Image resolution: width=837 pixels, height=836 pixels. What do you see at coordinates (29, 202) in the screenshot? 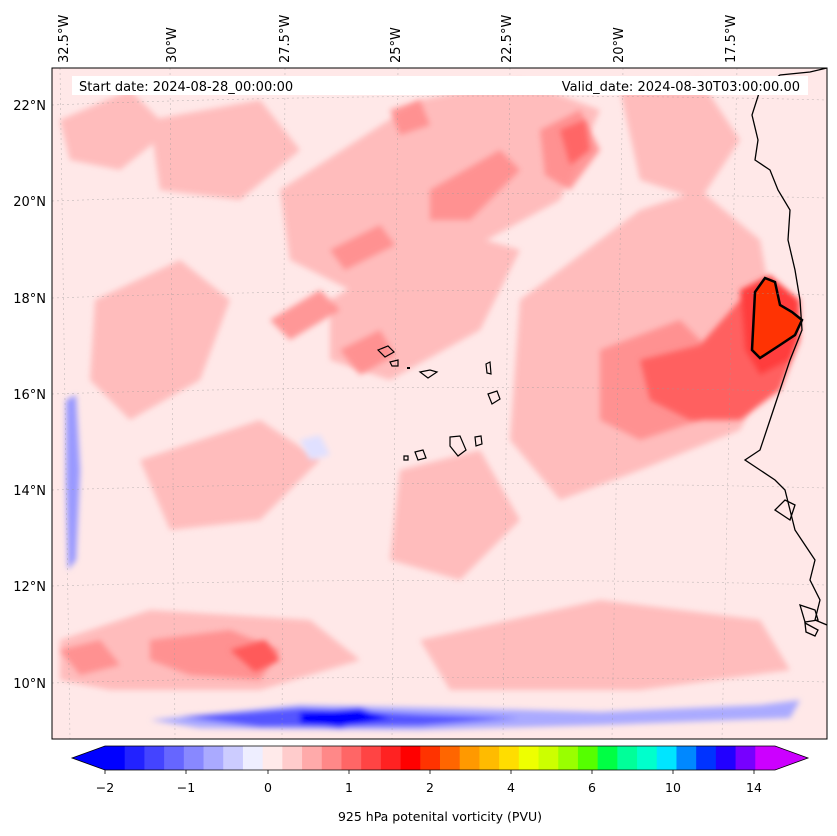
I see `lat-label: 20°N` at bounding box center [29, 202].